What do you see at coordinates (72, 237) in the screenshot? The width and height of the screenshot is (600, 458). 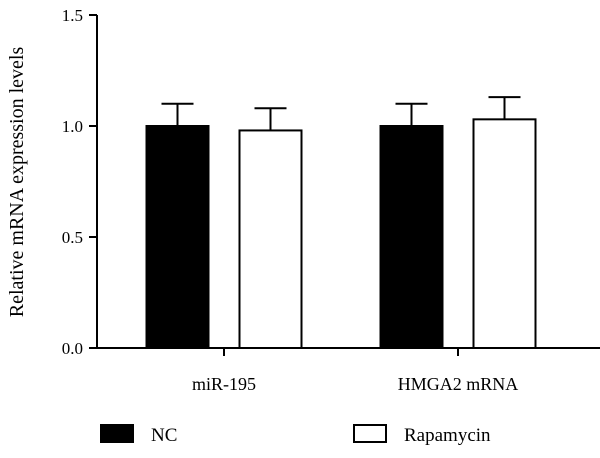 I see `y-tick-label: 0.5` at bounding box center [72, 237].